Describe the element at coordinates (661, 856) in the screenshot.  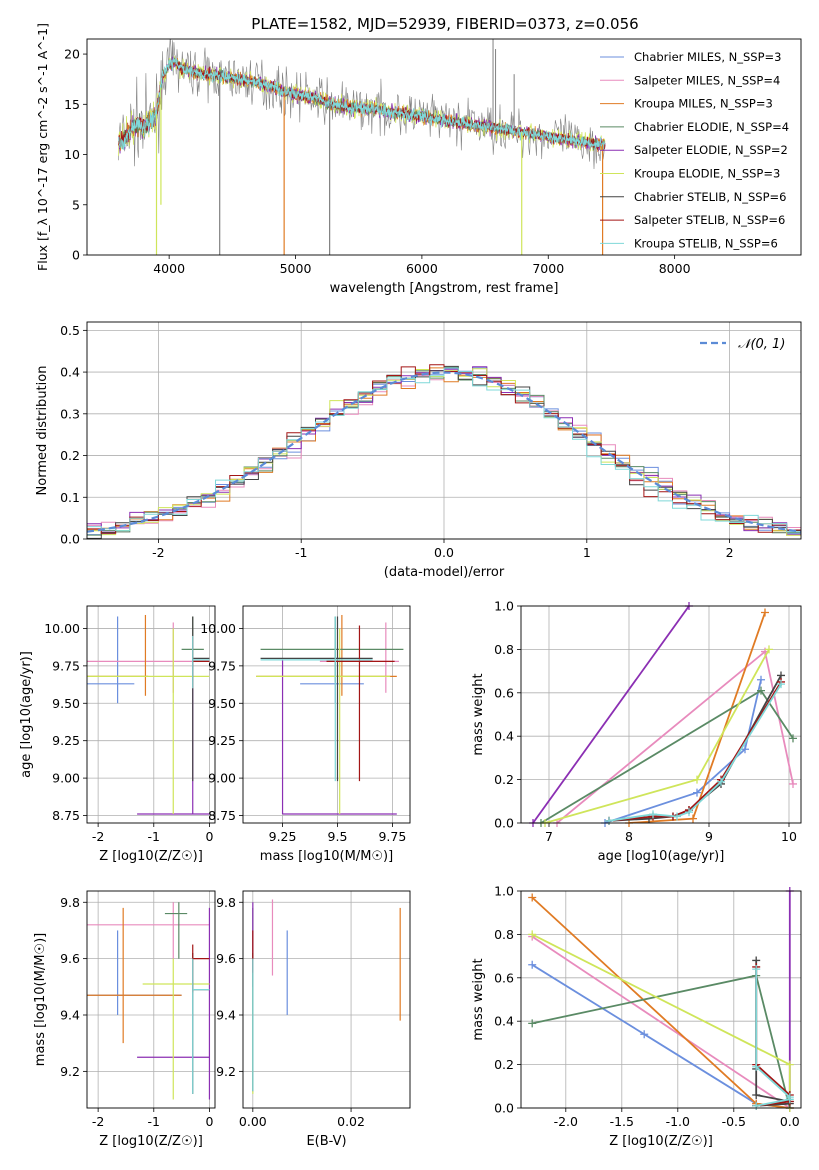
I see `x-axis-label: age [log10(age/yr)]` at that location.